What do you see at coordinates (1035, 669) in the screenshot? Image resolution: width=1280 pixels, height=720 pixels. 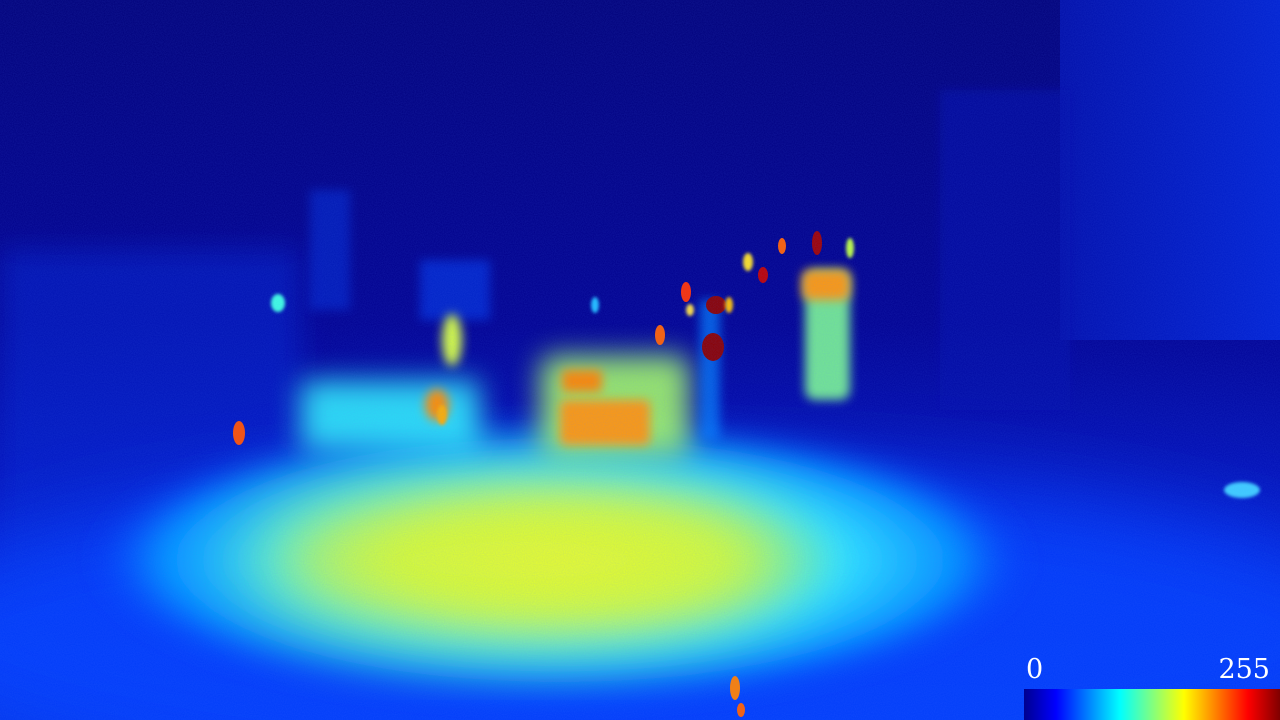 I see `colorbar-min-label: 0` at bounding box center [1035, 669].